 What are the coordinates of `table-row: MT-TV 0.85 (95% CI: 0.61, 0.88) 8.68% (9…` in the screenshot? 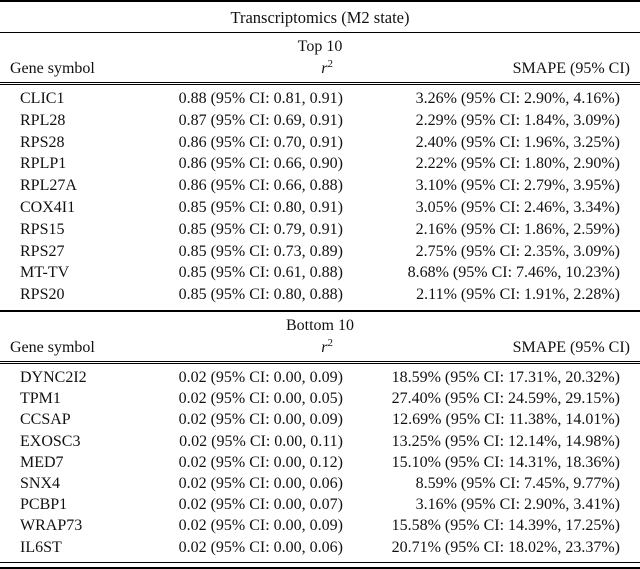 It's located at (320, 273).